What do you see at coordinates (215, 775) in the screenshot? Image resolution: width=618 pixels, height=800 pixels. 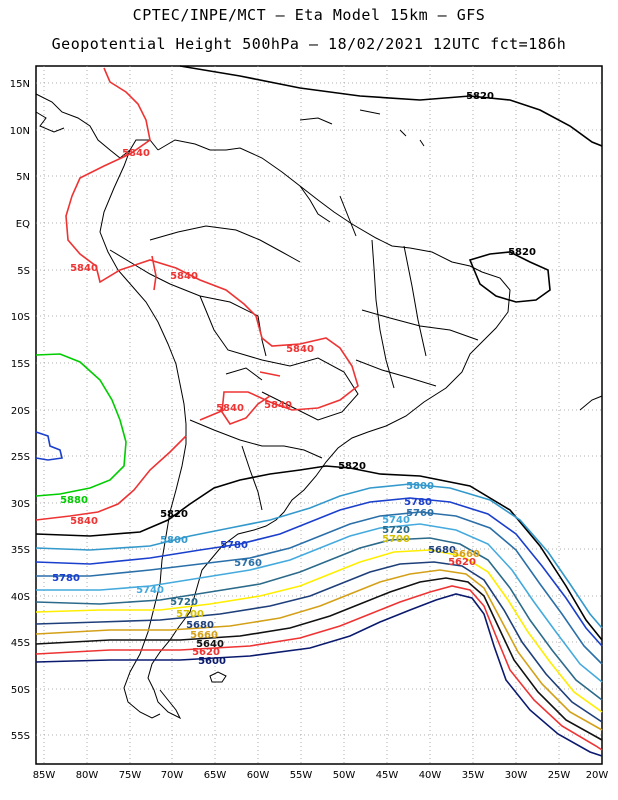 I see `lon-label: 65W` at bounding box center [215, 775].